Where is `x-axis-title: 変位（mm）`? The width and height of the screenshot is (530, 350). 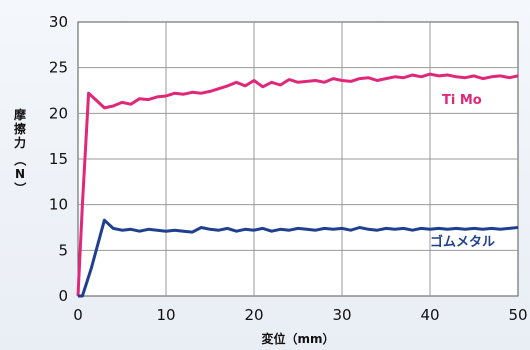
x-axis-title: 変位（mm） is located at coordinates (297, 338).